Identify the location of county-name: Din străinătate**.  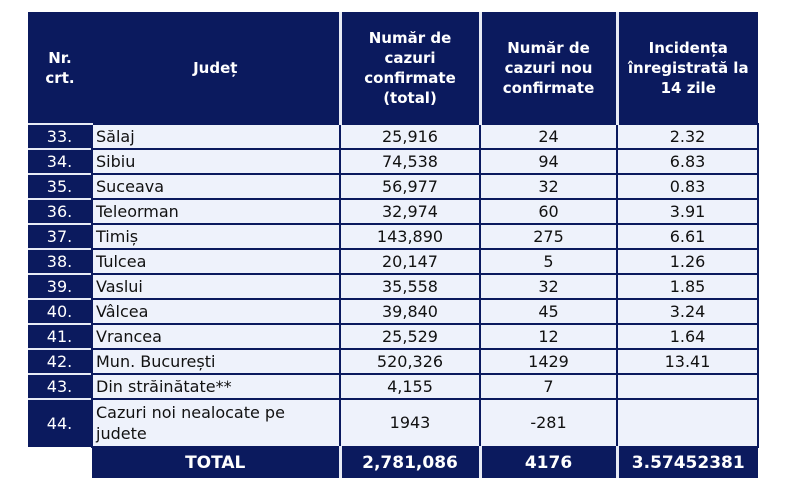
(216, 386).